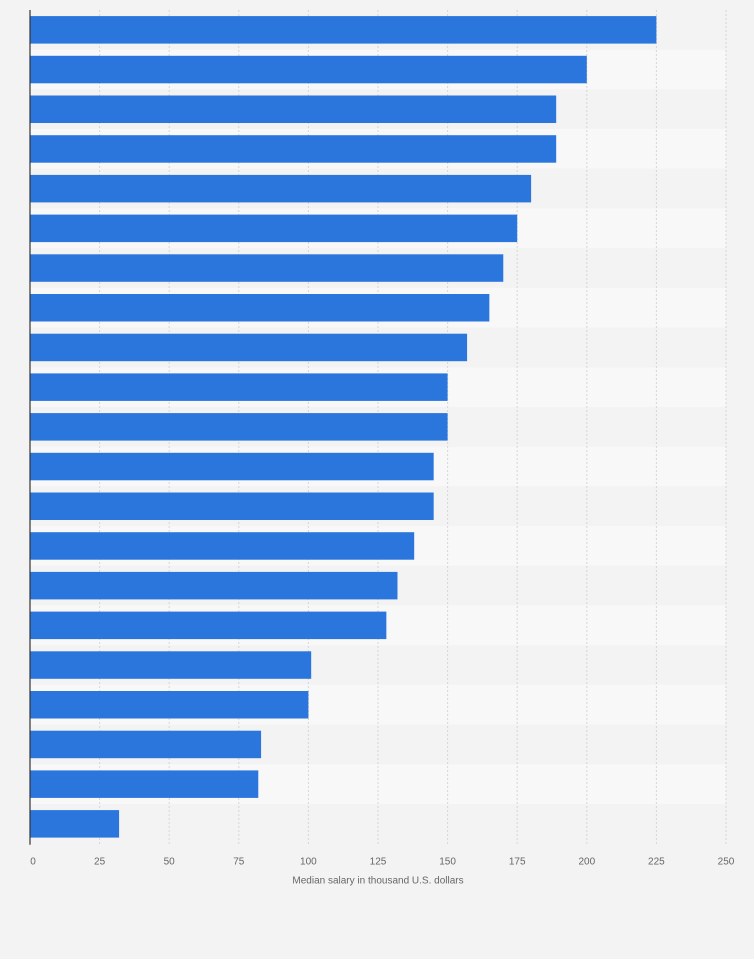 This screenshot has height=959, width=754. What do you see at coordinates (308, 862) in the screenshot?
I see `x-tick-label: 100` at bounding box center [308, 862].